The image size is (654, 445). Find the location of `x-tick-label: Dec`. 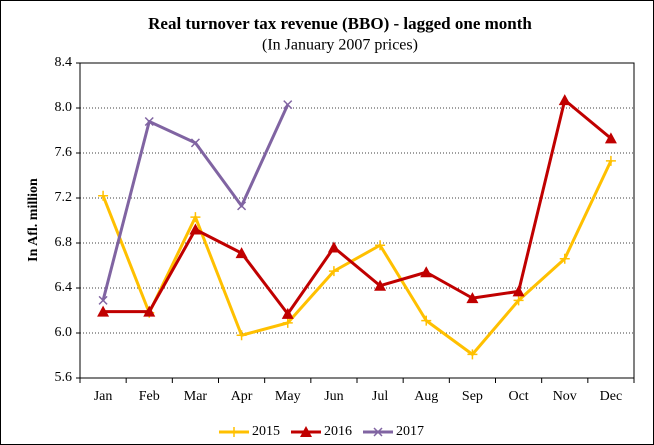

x-tick-label: Dec is located at coordinates (611, 396).